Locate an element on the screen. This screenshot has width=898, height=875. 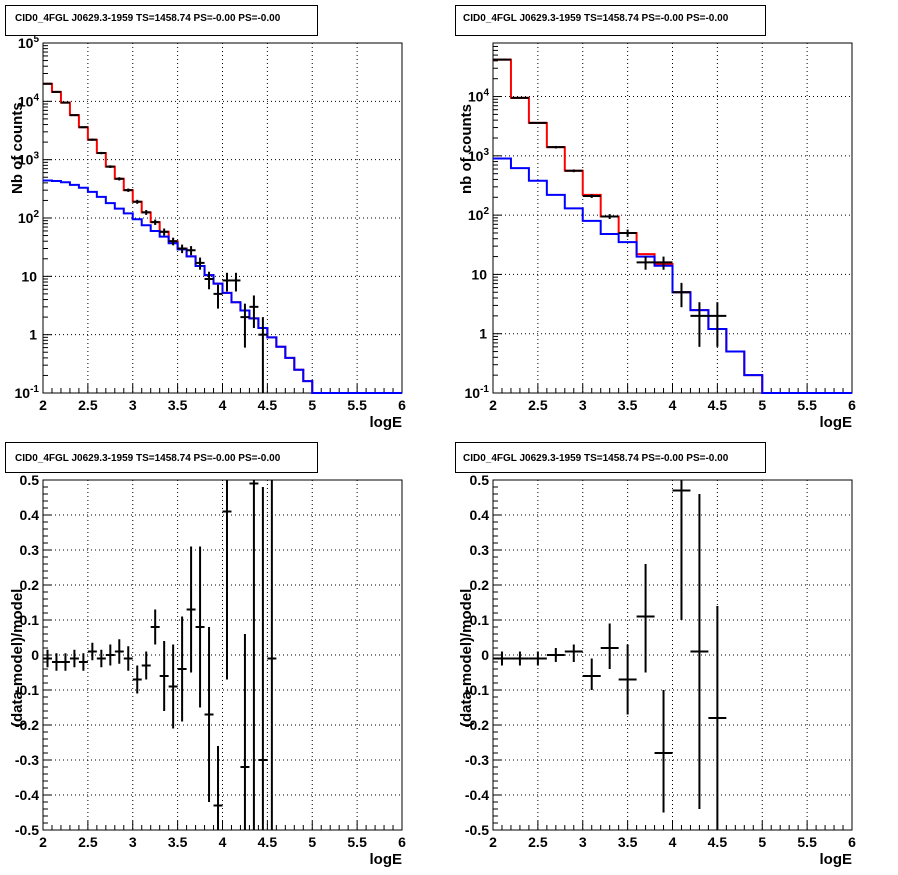
y-tick-label: 10⁵ is located at coordinates (29, 42).